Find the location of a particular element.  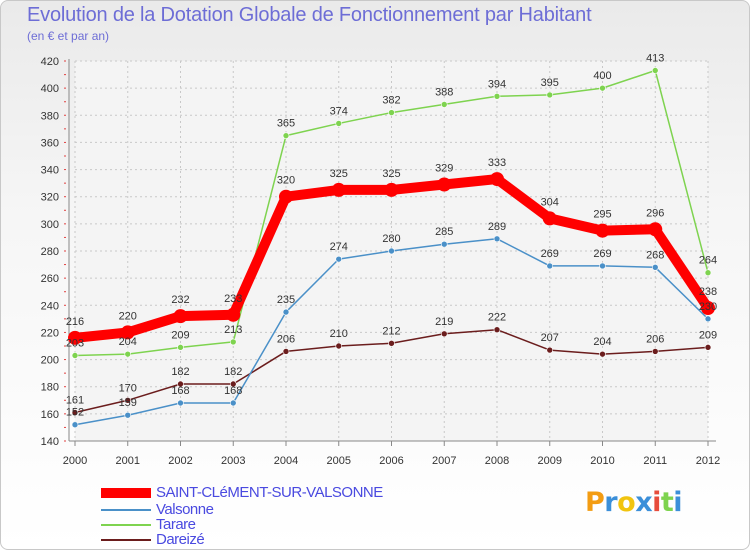

data-label: 235 is located at coordinates (286, 300).